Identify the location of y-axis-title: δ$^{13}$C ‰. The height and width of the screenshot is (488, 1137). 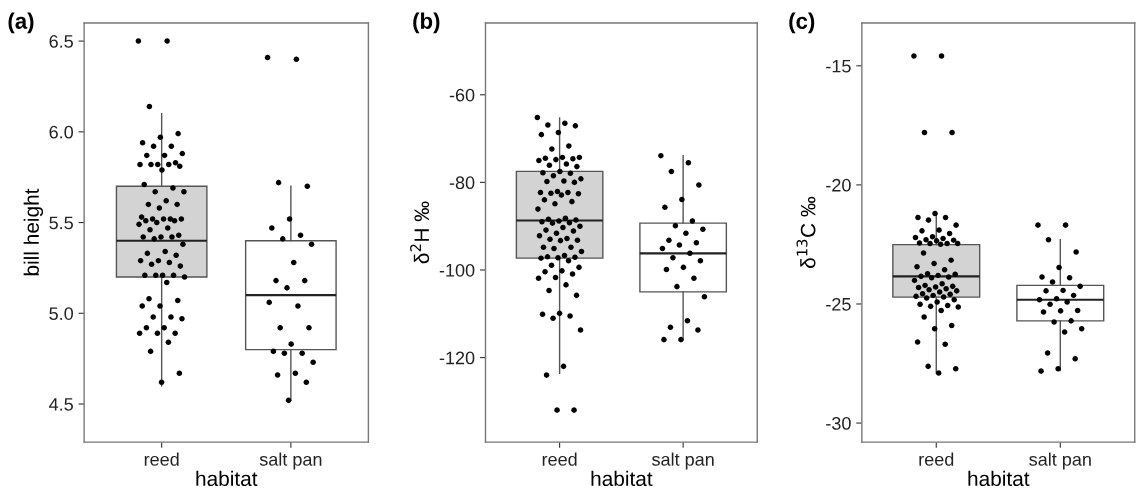
(806, 232).